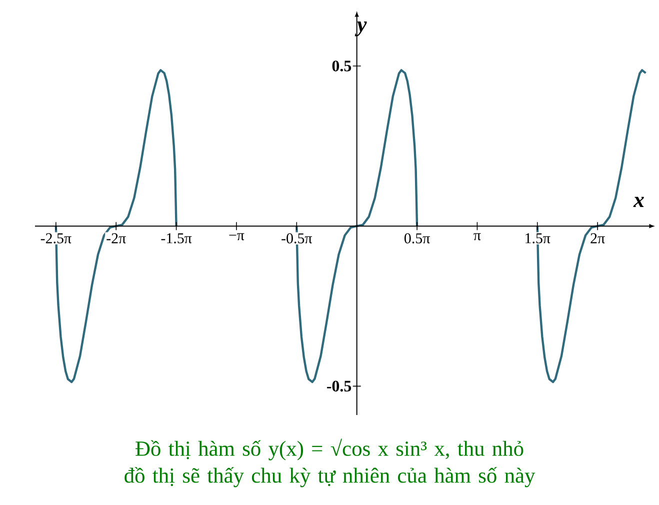 The image size is (659, 505). What do you see at coordinates (176, 238) in the screenshot?
I see `x-tick-label: -1.5π` at bounding box center [176, 238].